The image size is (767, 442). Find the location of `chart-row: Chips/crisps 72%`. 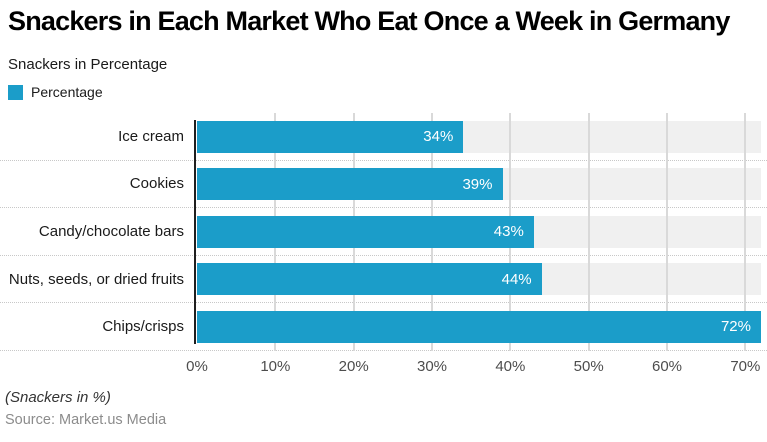

chart-row: Chips/crisps 72% is located at coordinates (383, 327).